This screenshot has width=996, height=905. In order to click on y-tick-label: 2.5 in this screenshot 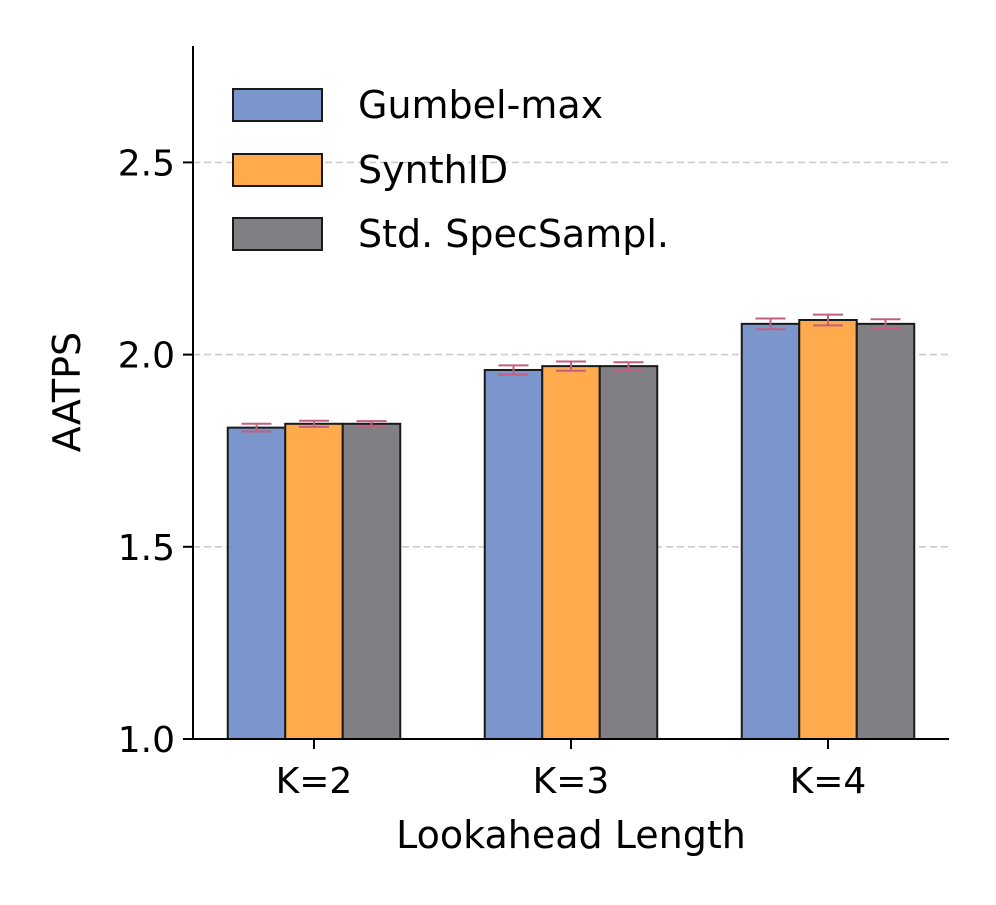, I will do `click(146, 163)`.